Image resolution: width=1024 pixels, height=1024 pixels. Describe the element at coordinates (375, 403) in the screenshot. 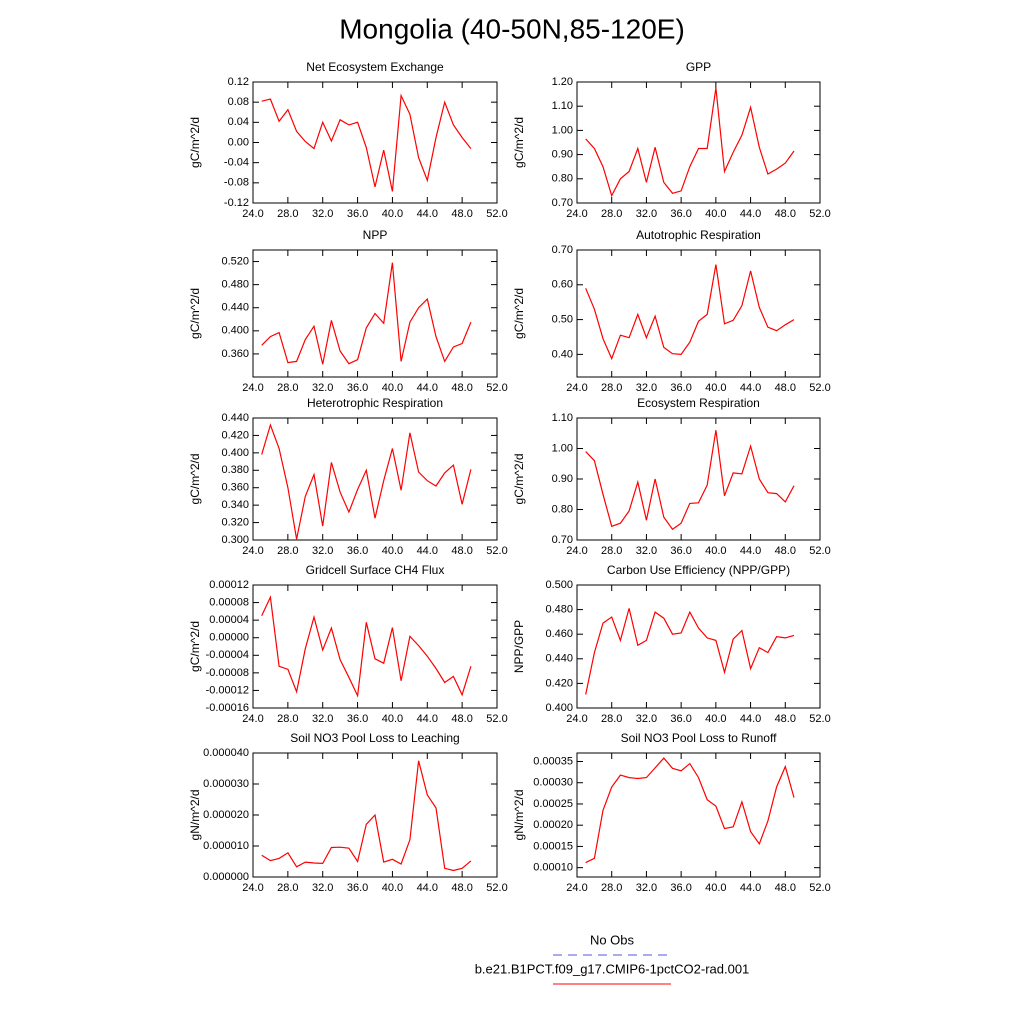

I see `panel-title: Heterotrophic Respiration` at that location.